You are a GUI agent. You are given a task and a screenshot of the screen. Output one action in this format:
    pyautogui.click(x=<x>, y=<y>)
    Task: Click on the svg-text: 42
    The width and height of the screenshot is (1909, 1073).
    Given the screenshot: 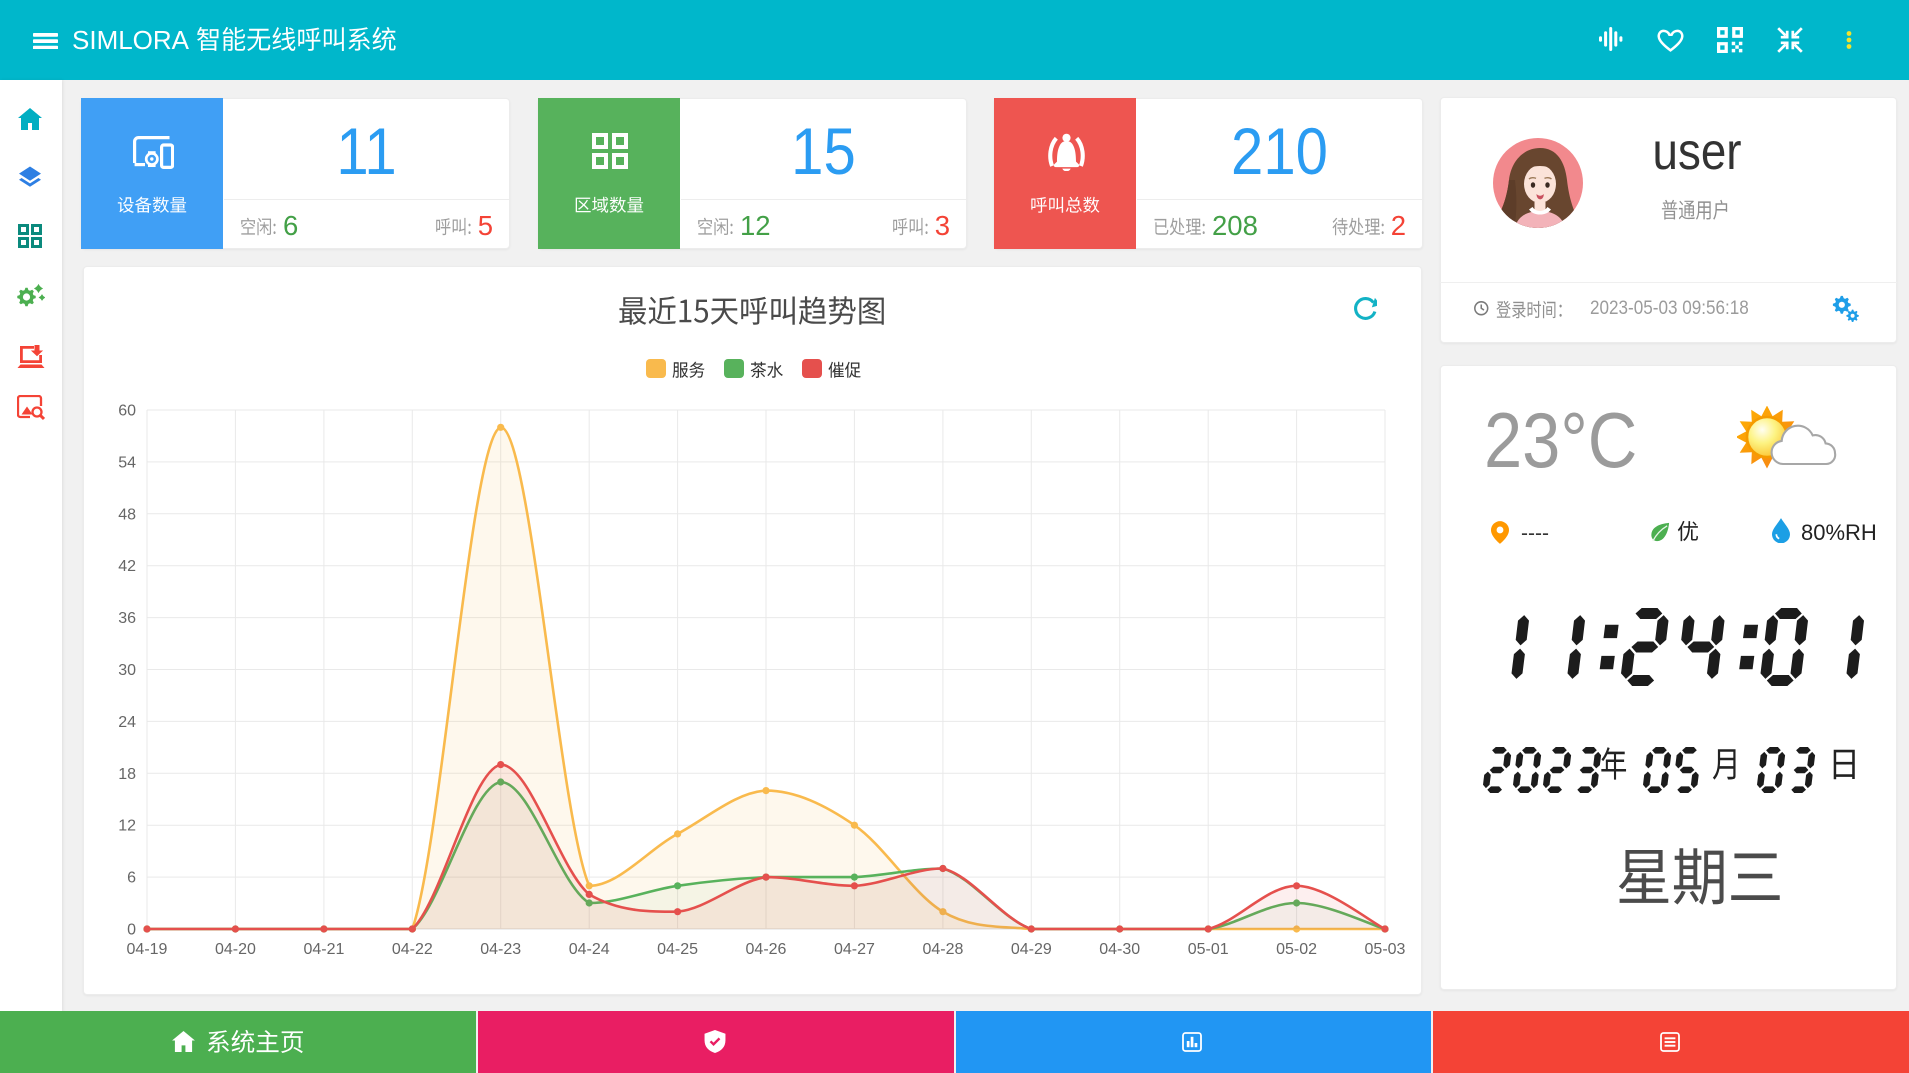 What is the action you would take?
    pyautogui.click(x=127, y=566)
    